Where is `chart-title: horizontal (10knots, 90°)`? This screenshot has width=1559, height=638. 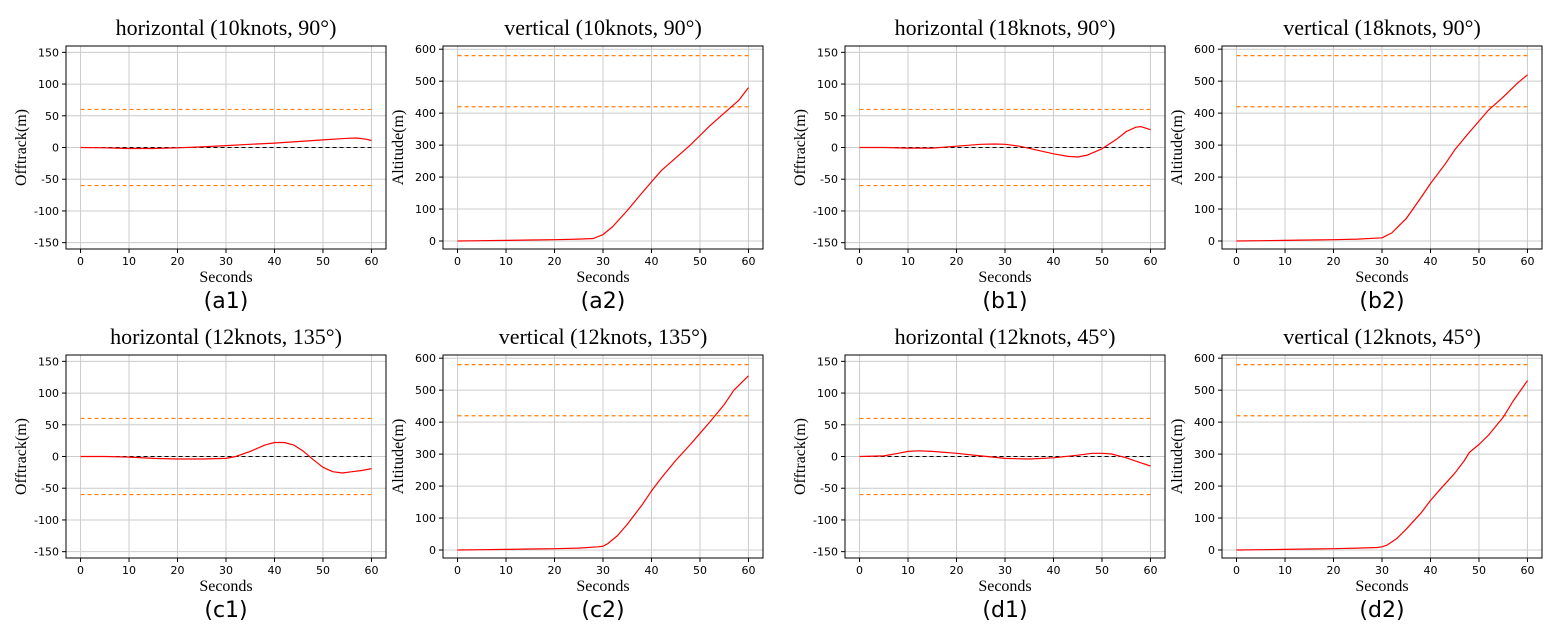 chart-title: horizontal (10knots, 90°) is located at coordinates (226, 27).